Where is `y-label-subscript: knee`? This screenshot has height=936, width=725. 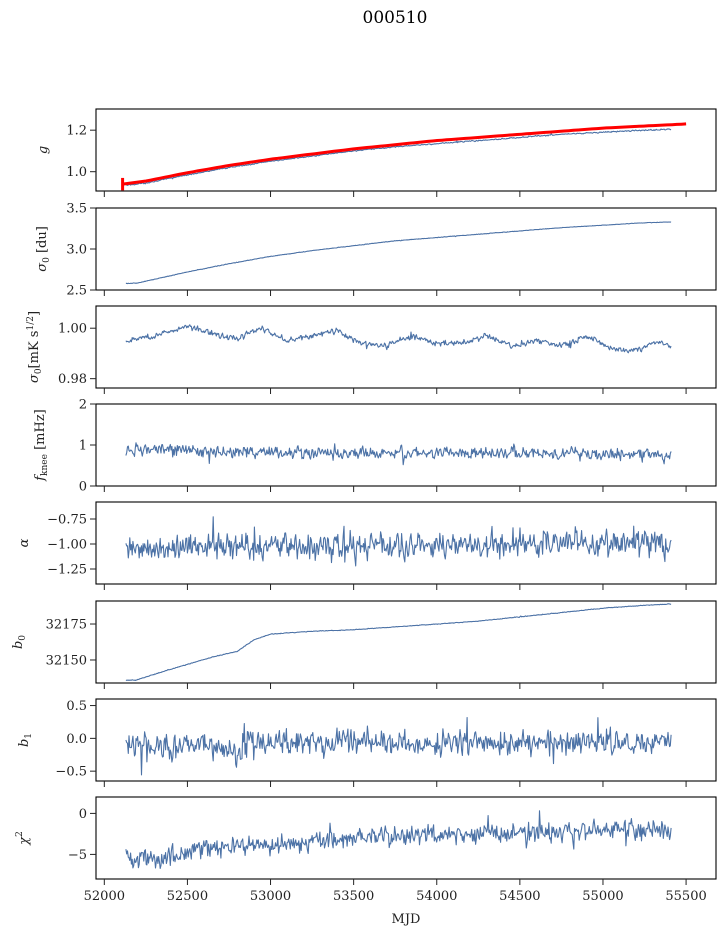 y-label-subscript: knee is located at coordinates (45, 465).